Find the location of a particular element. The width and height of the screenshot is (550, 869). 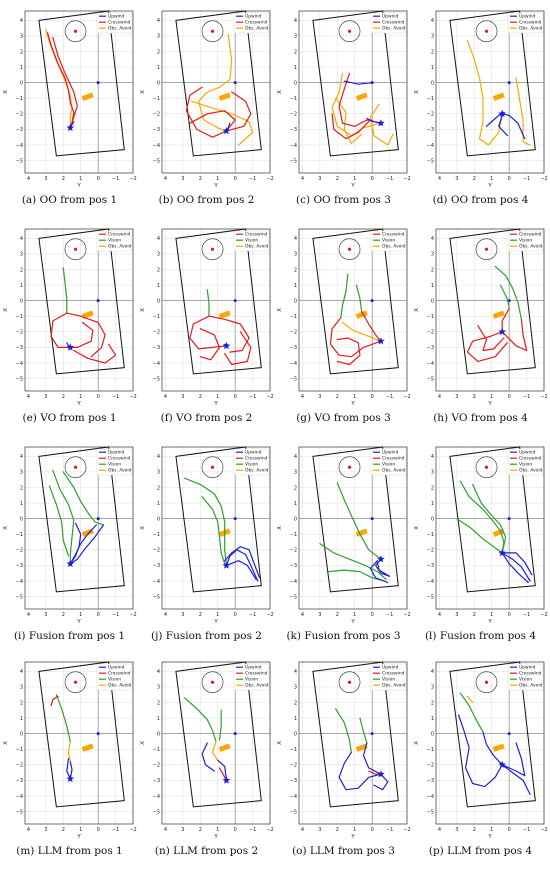

y-tick-label: 2 is located at coordinates (21, 52).